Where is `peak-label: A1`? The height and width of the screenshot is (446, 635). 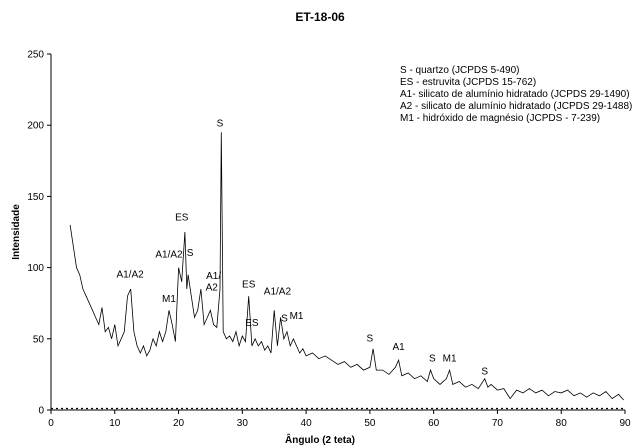 peak-label: A1 is located at coordinates (398, 347).